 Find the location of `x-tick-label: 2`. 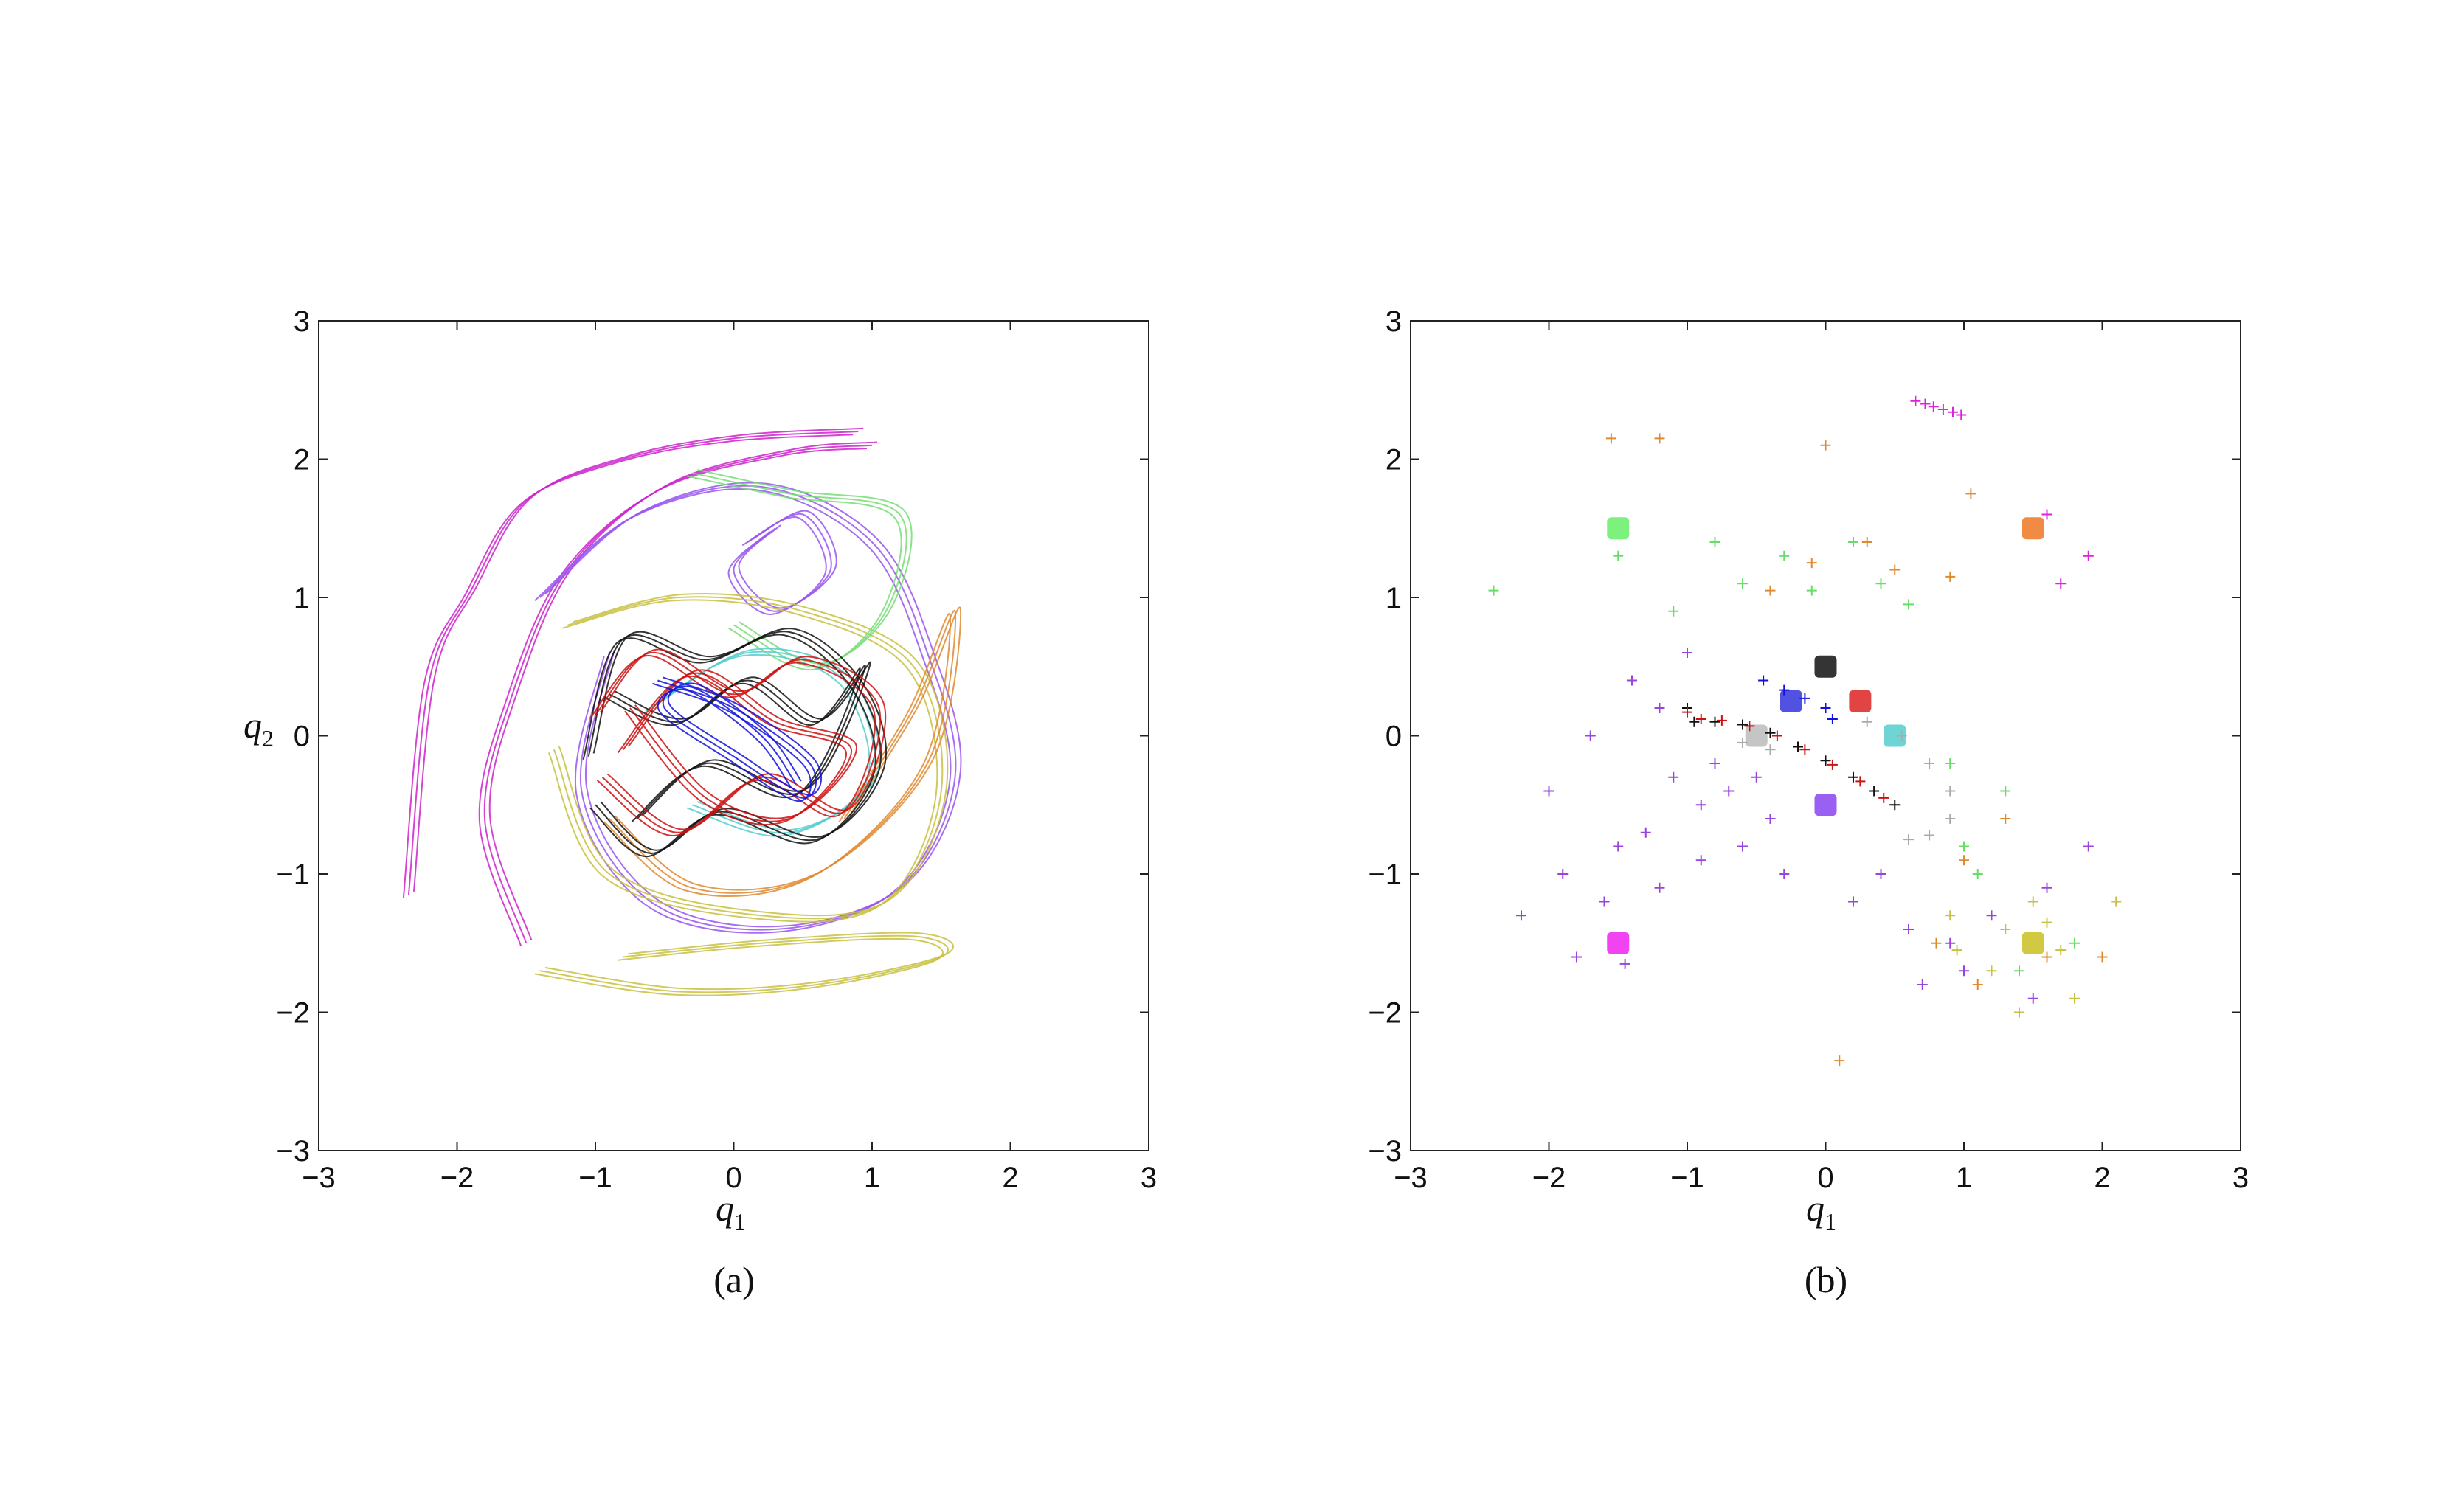

x-tick-label: 2 is located at coordinates (2102, 1178).